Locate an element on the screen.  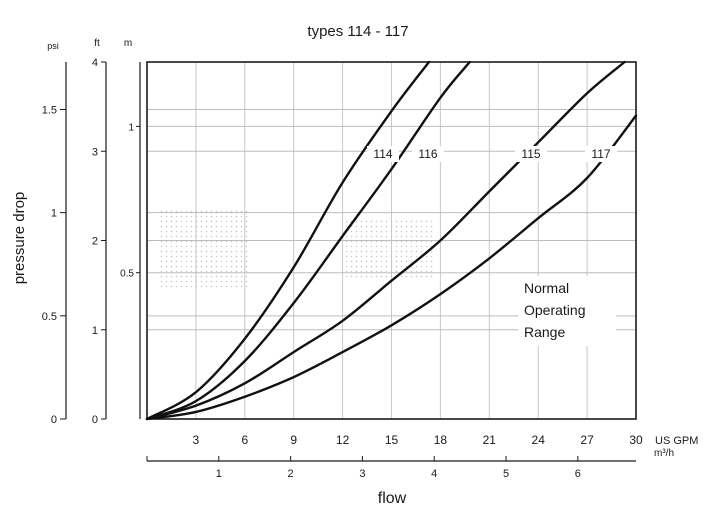
m3h-axis-unit: m³/h is located at coordinates (664, 453).